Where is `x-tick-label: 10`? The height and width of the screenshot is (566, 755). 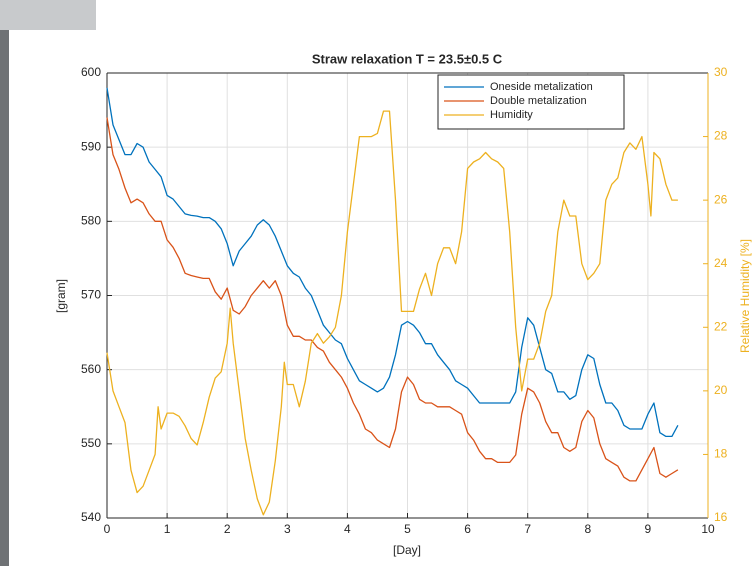
x-tick-label: 10 is located at coordinates (708, 529).